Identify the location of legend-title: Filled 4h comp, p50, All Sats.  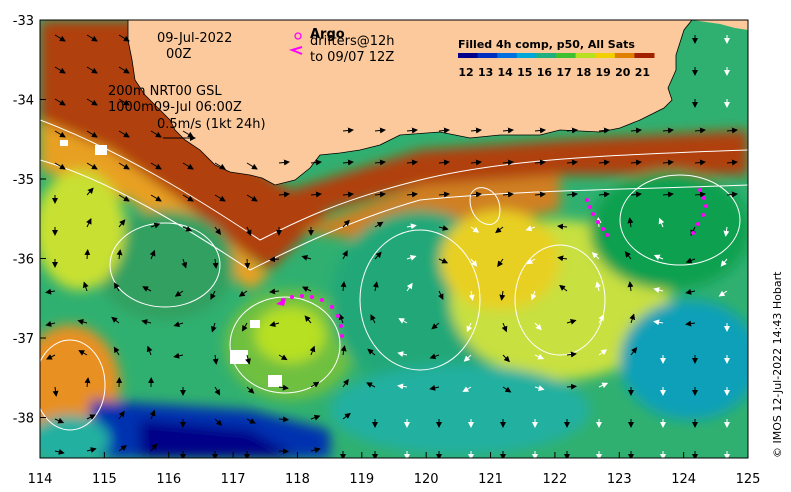
(546, 44).